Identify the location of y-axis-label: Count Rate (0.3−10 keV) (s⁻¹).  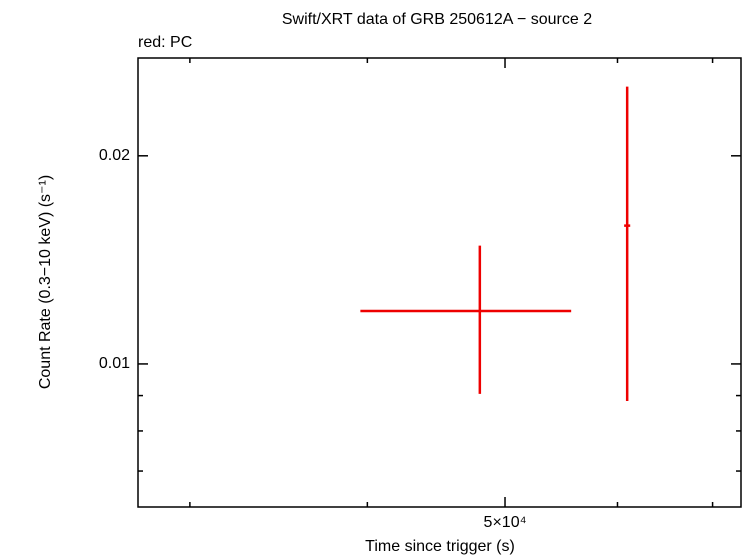
(45, 282).